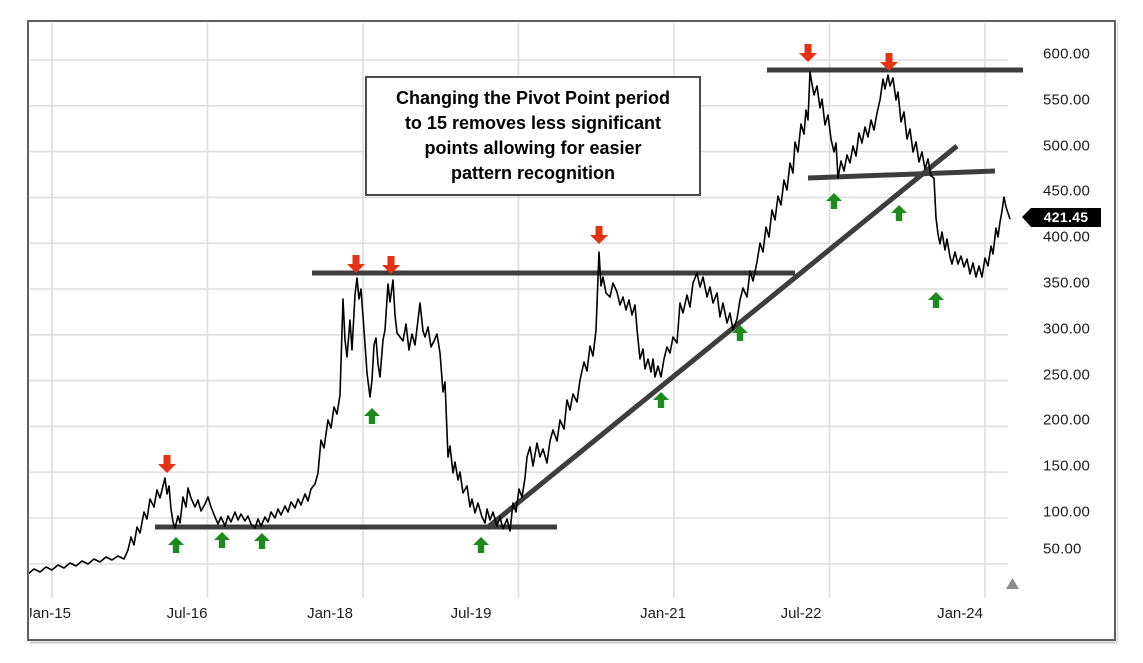  I want to click on last-price-tag: 421.45, so click(1066, 217).